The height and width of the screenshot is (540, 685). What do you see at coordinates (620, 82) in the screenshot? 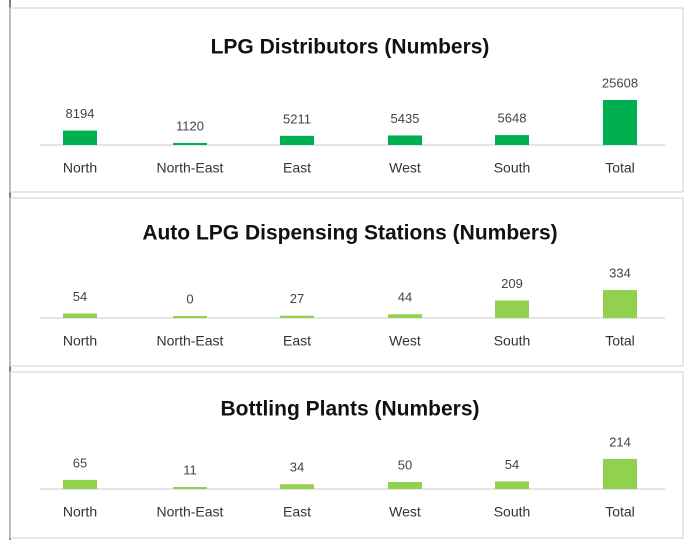
I see `data-label: 25608` at bounding box center [620, 82].